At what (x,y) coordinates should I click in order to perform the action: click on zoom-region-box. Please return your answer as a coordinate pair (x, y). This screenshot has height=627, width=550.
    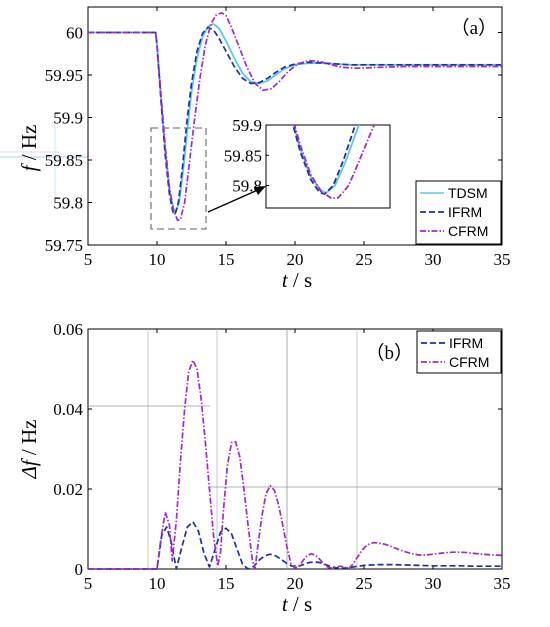
    Looking at the image, I should click on (178, 178).